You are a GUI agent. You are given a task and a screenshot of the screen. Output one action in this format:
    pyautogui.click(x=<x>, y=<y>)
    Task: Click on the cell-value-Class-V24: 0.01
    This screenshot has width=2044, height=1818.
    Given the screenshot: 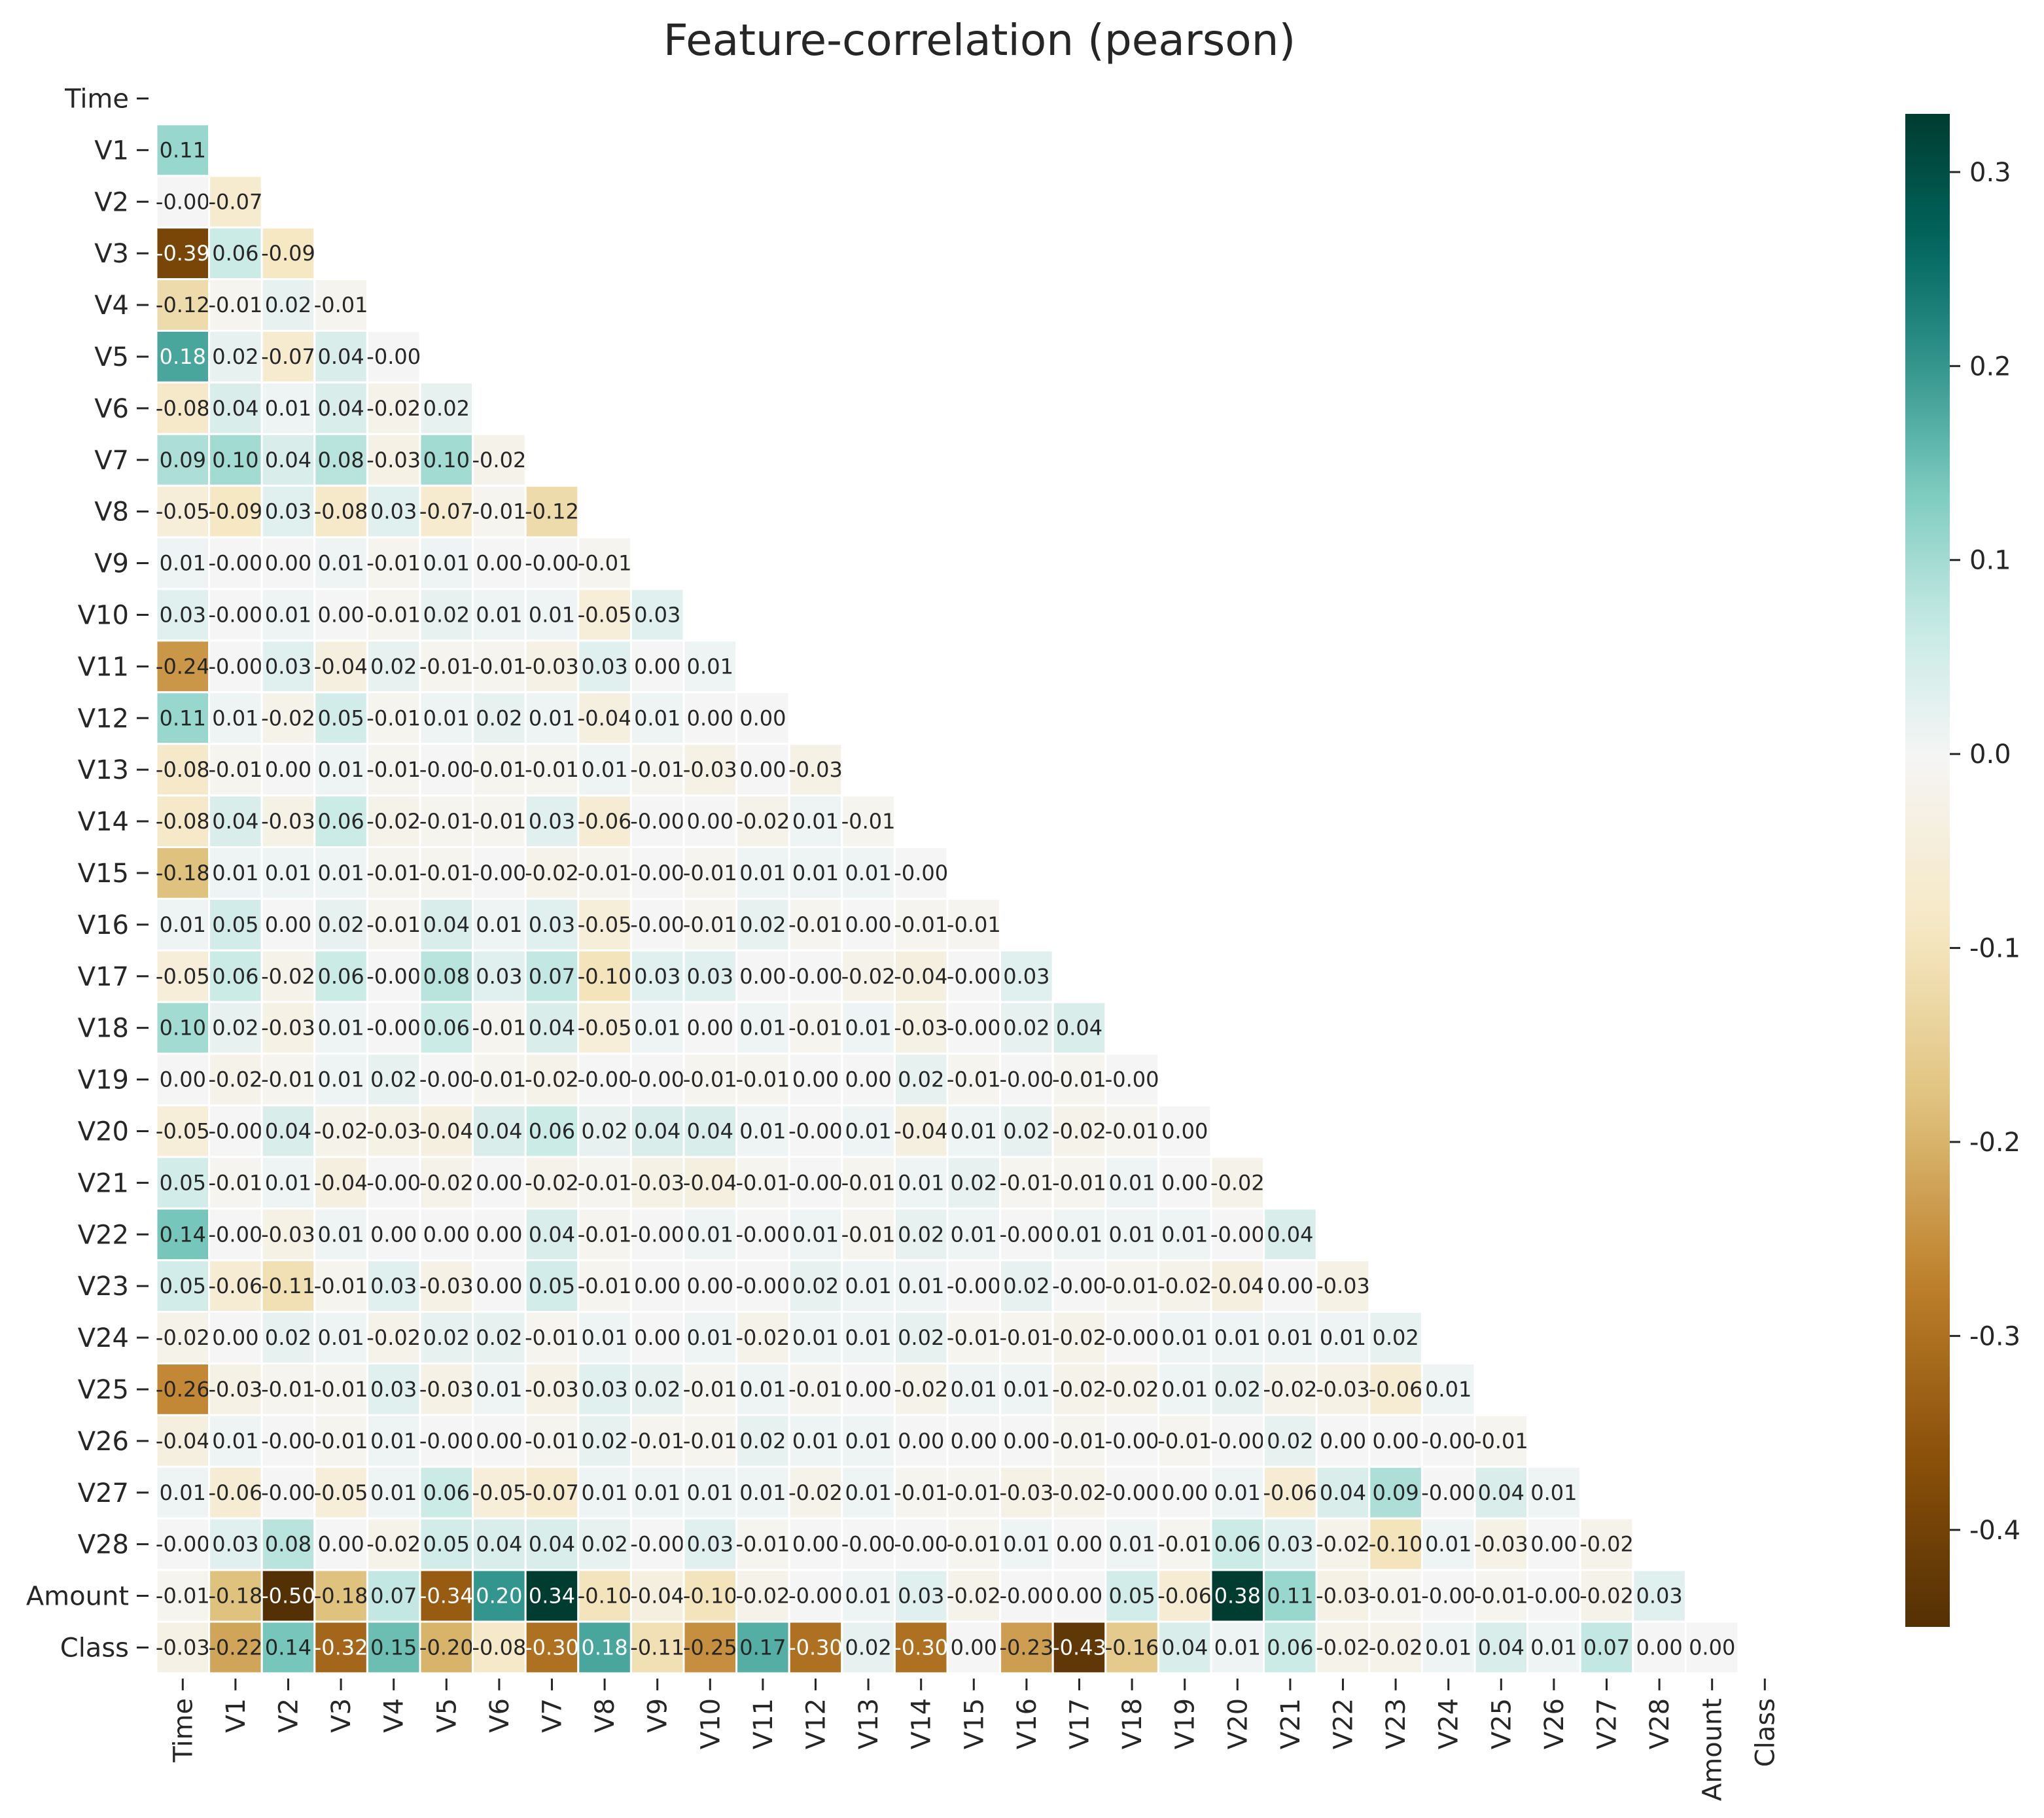 What is the action you would take?
    pyautogui.click(x=1448, y=1647)
    